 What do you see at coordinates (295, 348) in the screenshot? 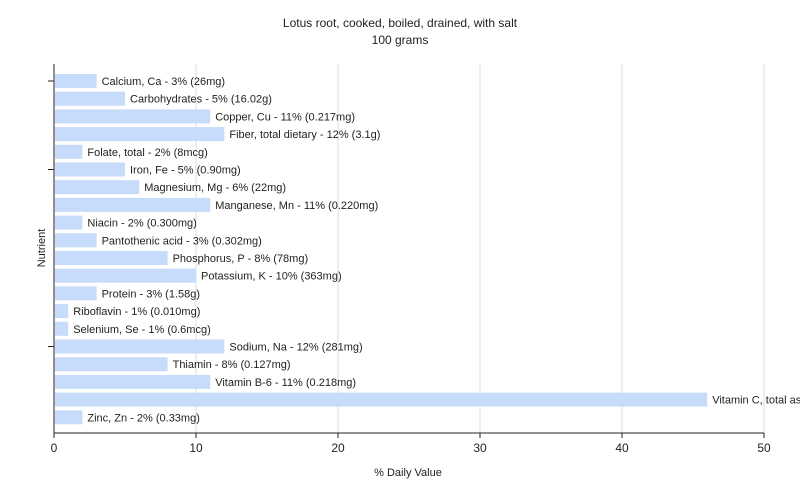
I see `bar-label: Sodium, Na - 12% (281mg)` at bounding box center [295, 348].